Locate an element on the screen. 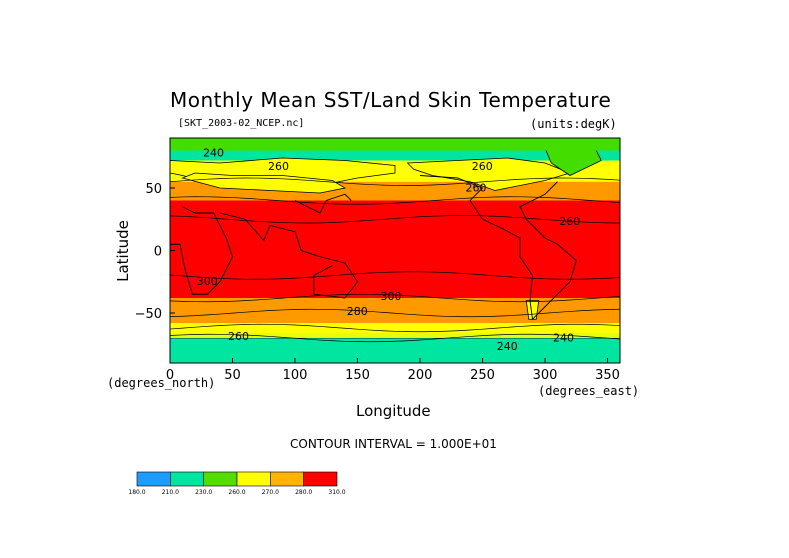  units-label: (units:degK) is located at coordinates (573, 124).